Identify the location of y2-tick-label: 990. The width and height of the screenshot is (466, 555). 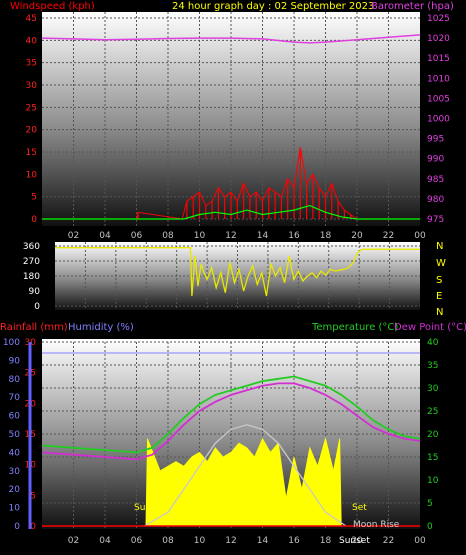
(435, 160).